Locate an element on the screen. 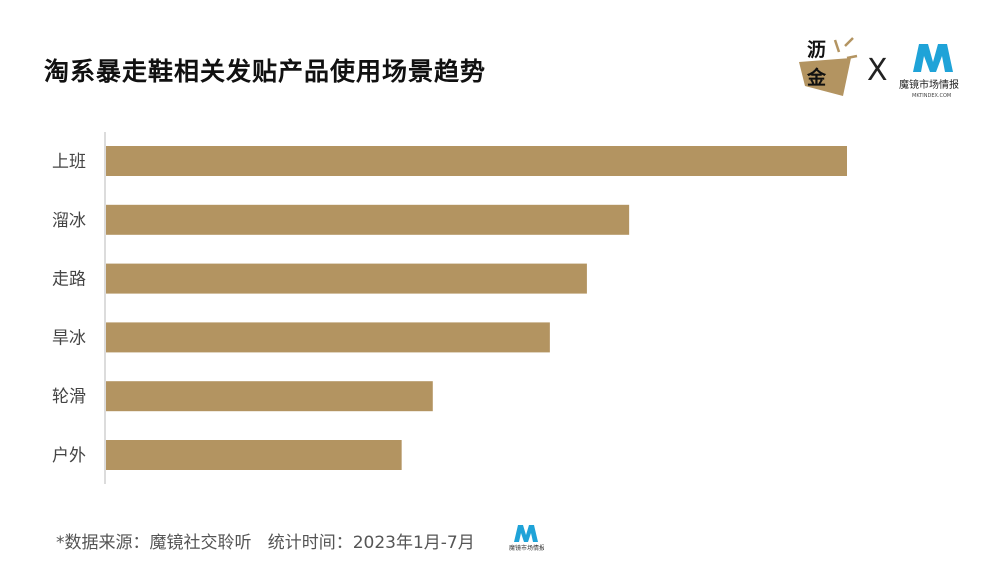 Image resolution: width=991 pixels, height=581 pixels. lijin-logo: 沥 金 is located at coordinates (828, 66).